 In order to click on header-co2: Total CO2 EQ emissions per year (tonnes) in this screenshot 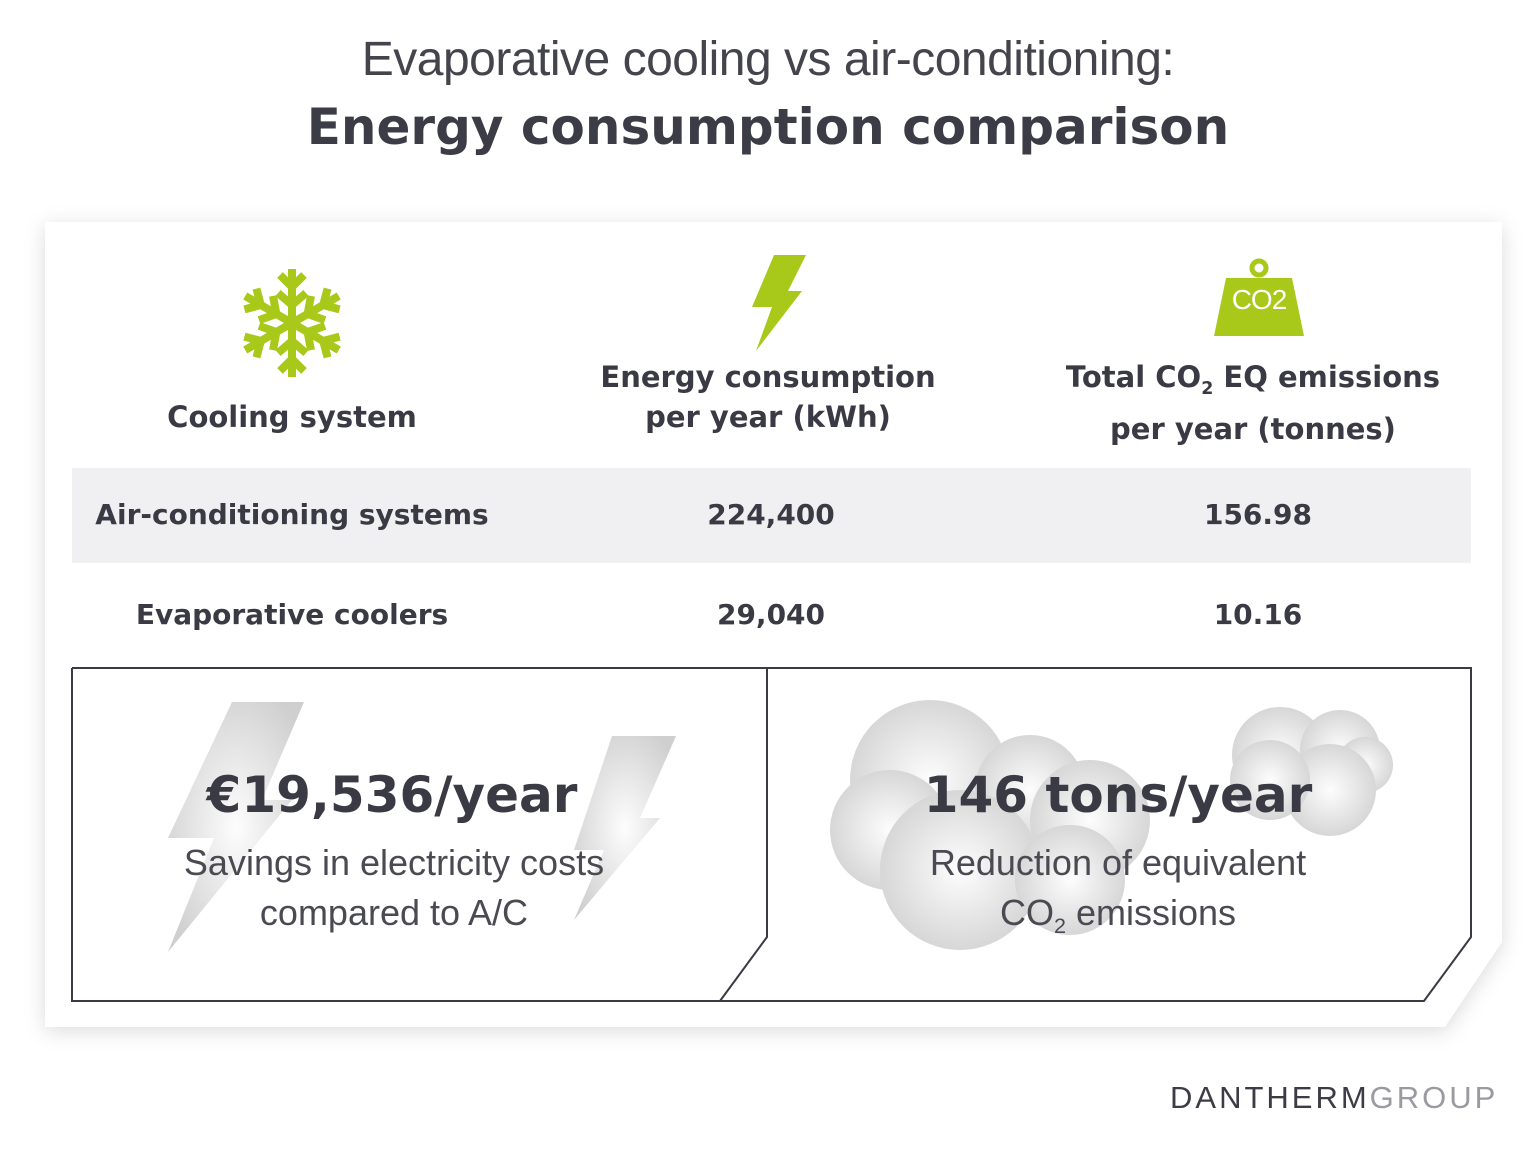, I will do `click(1253, 403)`.